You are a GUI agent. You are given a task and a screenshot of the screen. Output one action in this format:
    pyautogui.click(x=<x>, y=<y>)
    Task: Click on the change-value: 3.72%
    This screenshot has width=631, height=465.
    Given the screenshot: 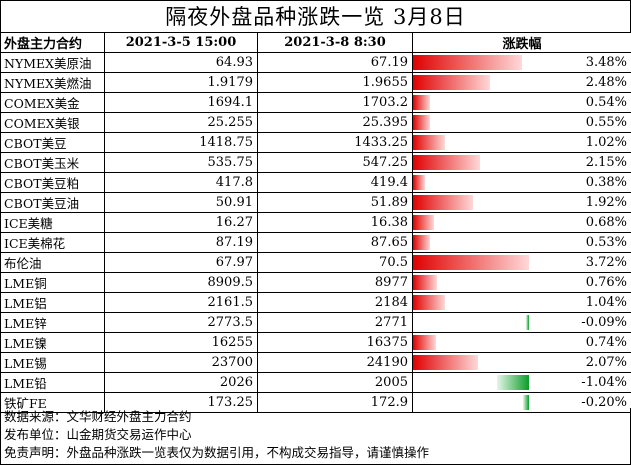 What is the action you would take?
    pyautogui.click(x=606, y=262)
    